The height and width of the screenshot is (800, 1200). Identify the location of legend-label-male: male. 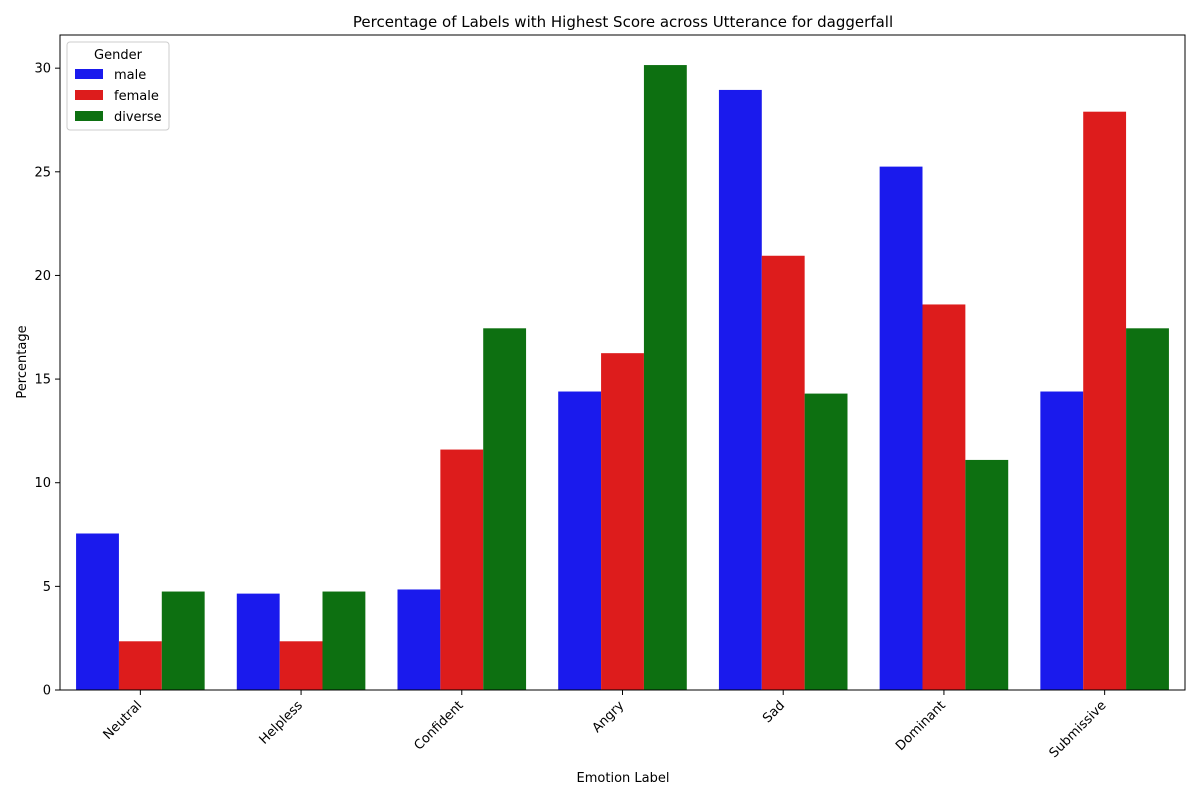
(130, 75).